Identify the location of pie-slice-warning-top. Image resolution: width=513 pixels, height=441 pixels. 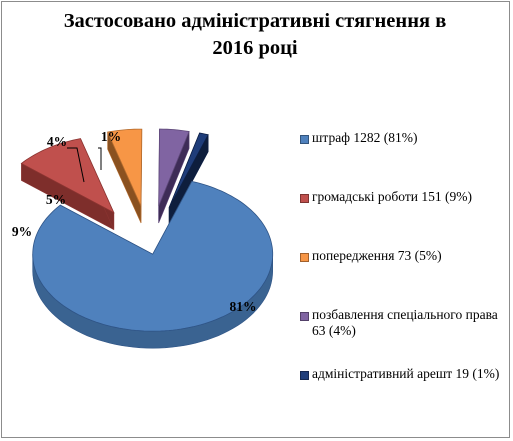
(125, 167).